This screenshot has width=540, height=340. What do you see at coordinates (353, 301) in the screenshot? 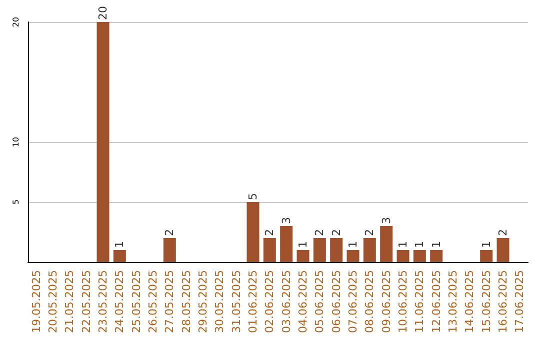
I see `x-tick-label: 07.06.2025` at bounding box center [353, 301].